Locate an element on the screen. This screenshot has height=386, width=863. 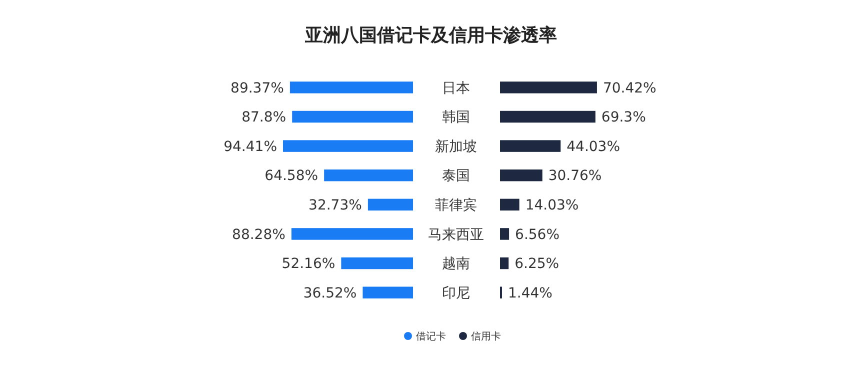
data-label: 64.58% is located at coordinates (291, 176).